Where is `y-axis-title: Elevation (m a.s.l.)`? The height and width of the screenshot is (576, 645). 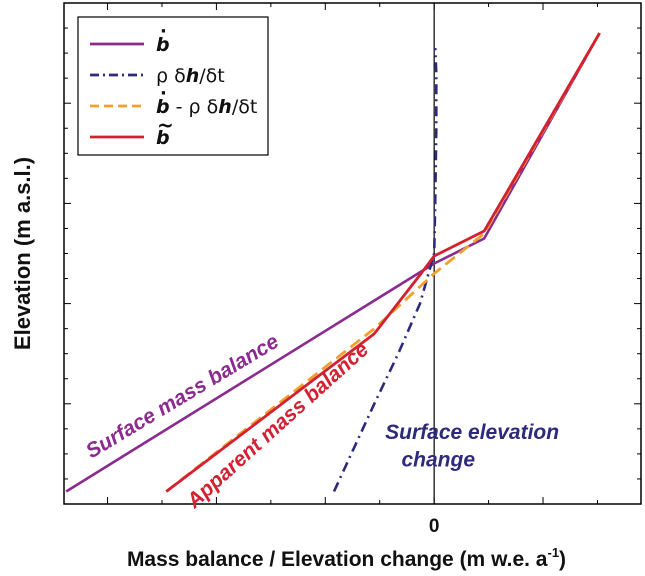 y-axis-title: Elevation (m a.s.l.) is located at coordinates (22, 253).